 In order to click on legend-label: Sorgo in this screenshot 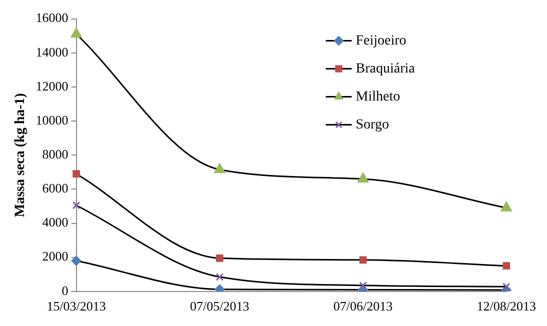, I will do `click(372, 124)`.